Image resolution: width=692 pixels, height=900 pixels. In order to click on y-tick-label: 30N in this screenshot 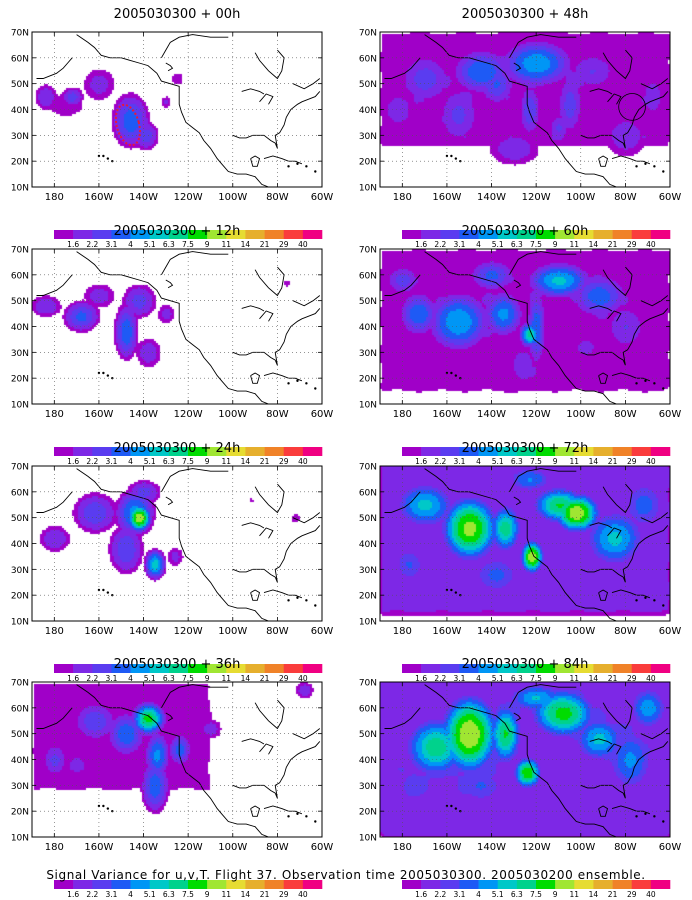, I will do `click(20, 137)`.